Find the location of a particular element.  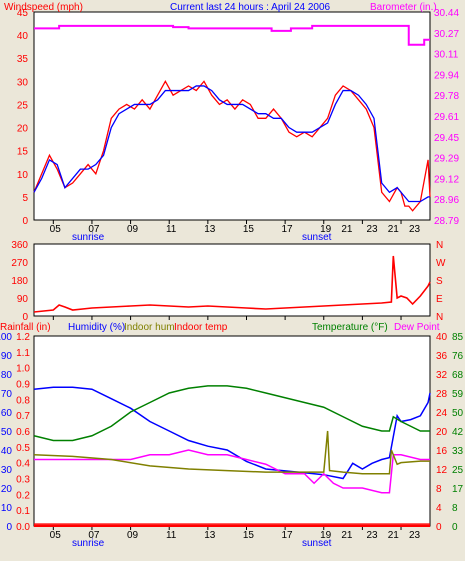

temp-outer-tick-label: 68 is located at coordinates (458, 375).